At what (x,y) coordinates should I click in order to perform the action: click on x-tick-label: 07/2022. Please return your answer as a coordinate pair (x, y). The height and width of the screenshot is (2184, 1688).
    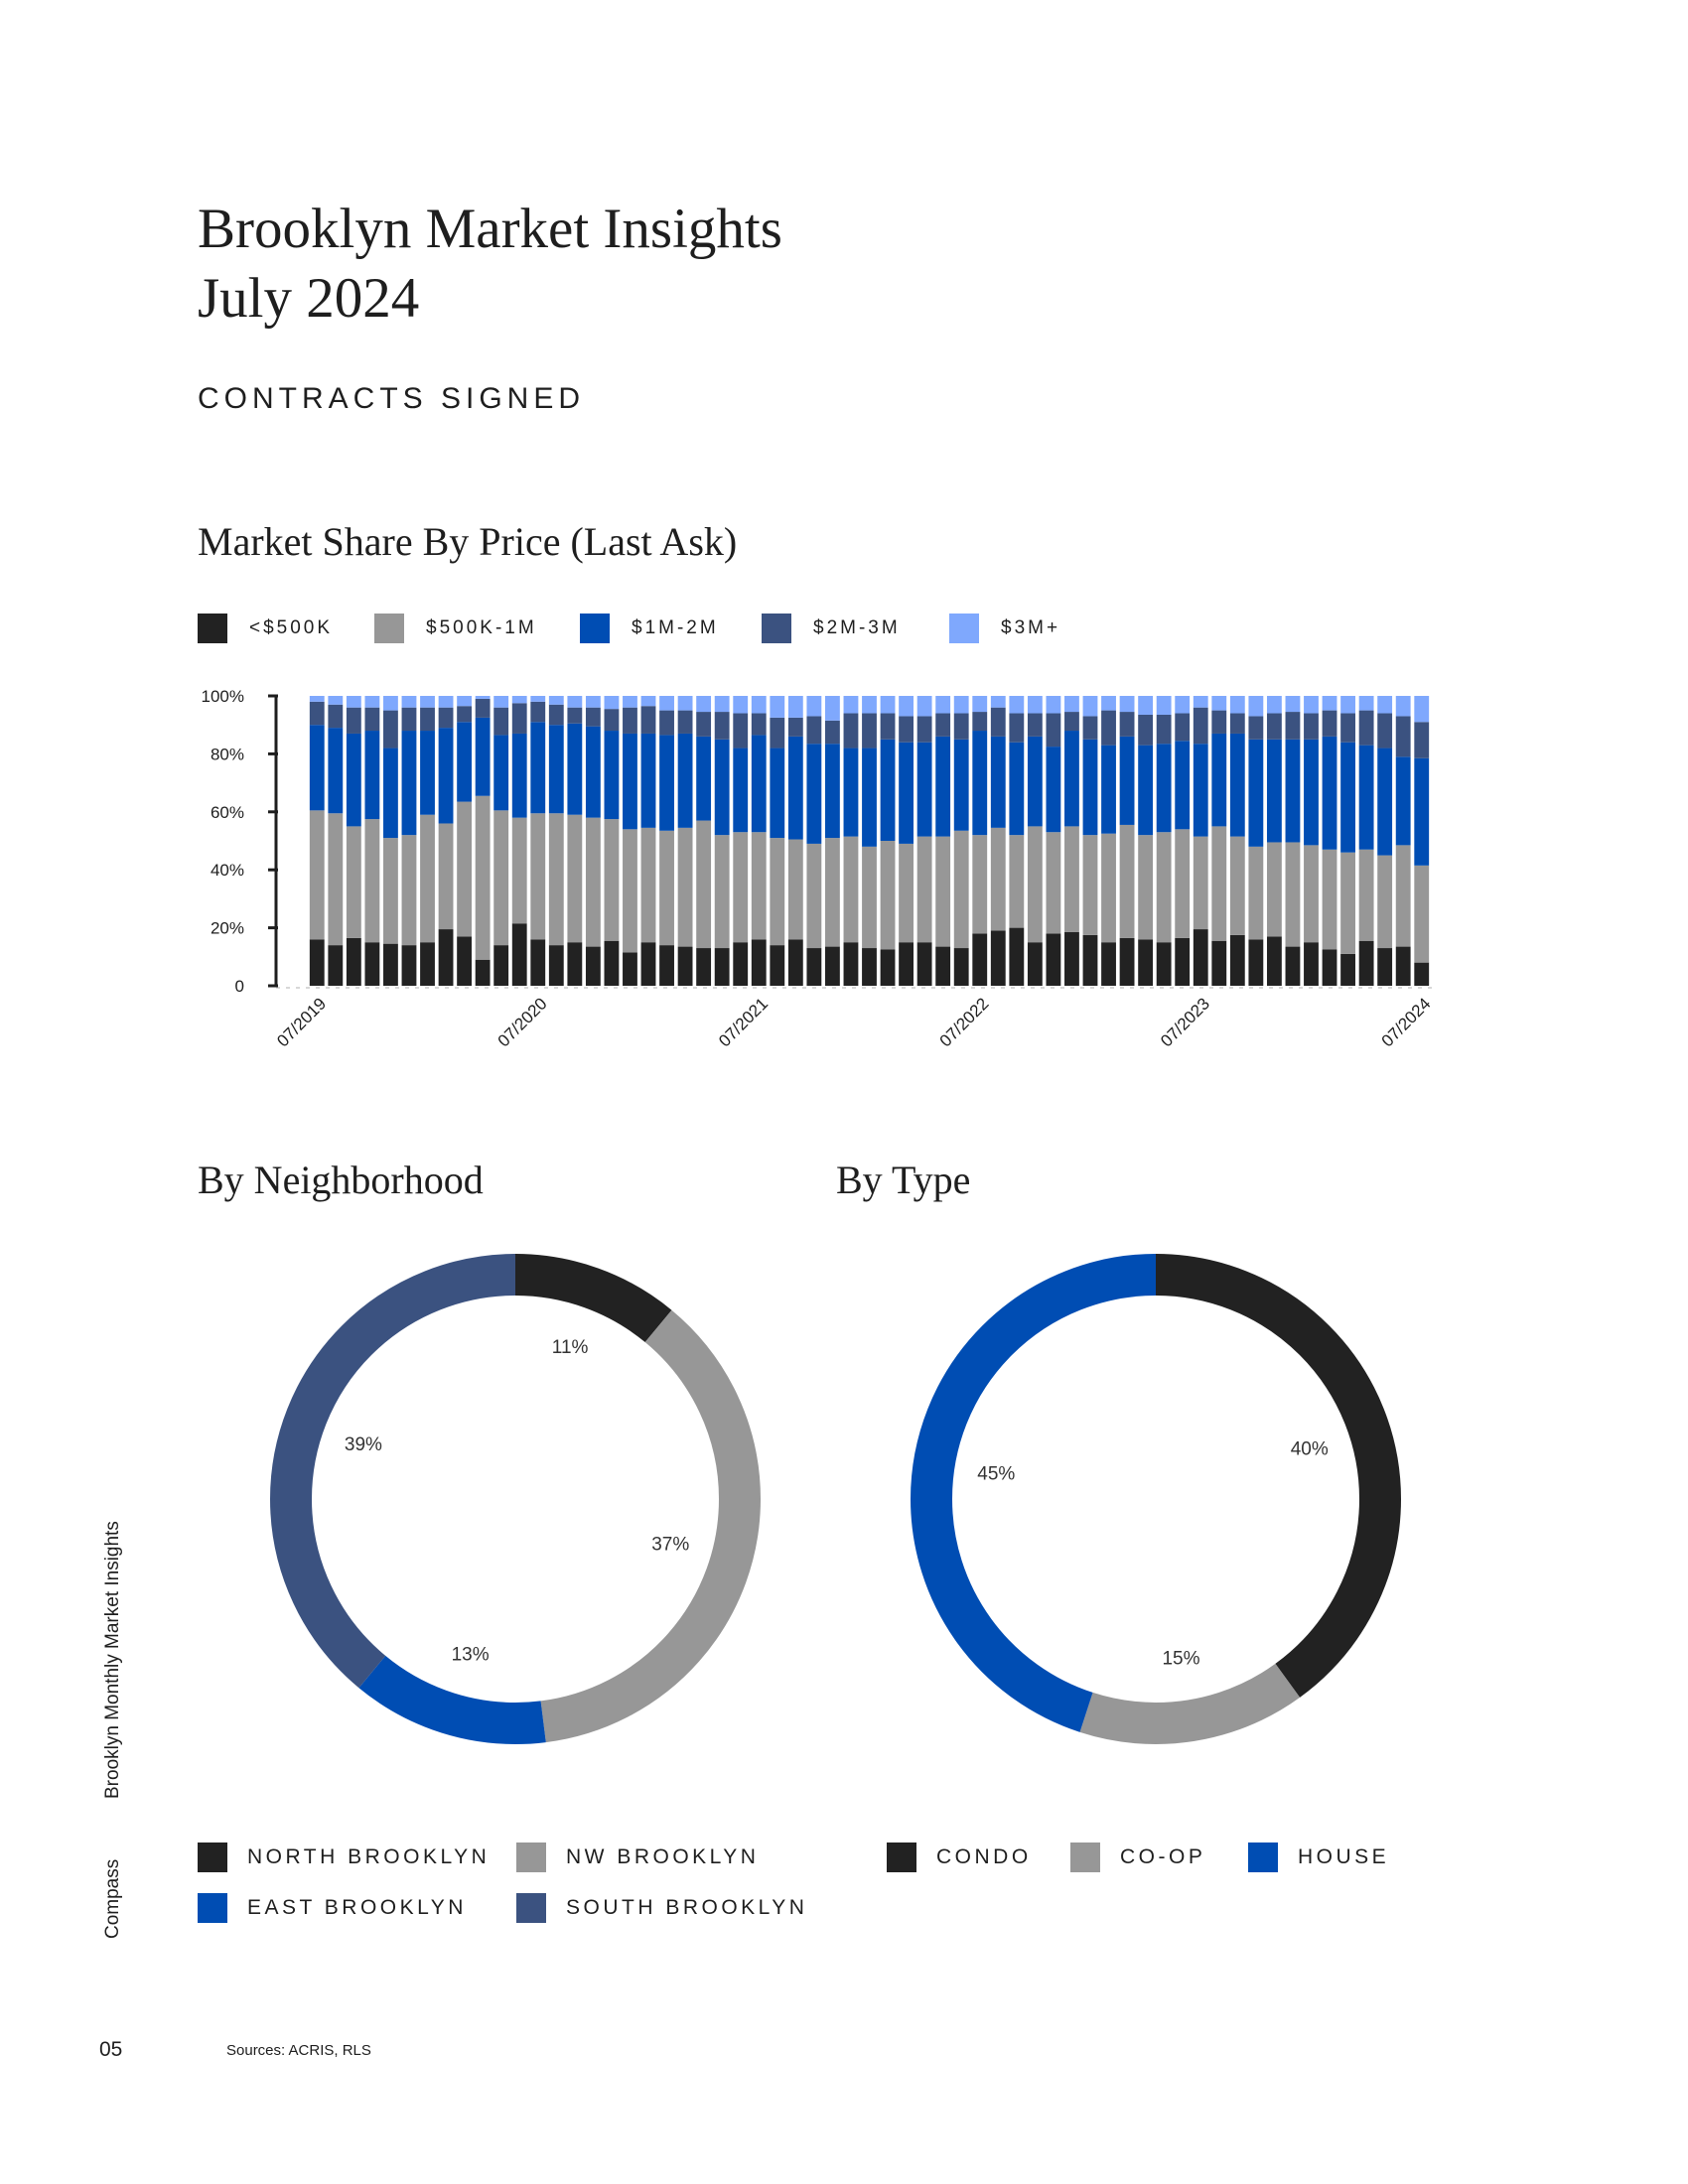
    Looking at the image, I should click on (964, 1022).